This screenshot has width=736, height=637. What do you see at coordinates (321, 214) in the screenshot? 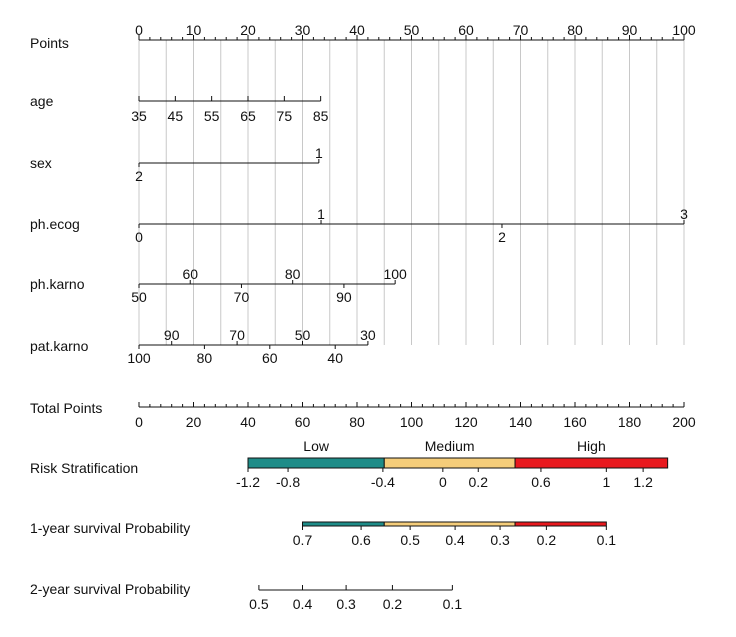
I see `tick-label-ph_ecog: 1` at bounding box center [321, 214].